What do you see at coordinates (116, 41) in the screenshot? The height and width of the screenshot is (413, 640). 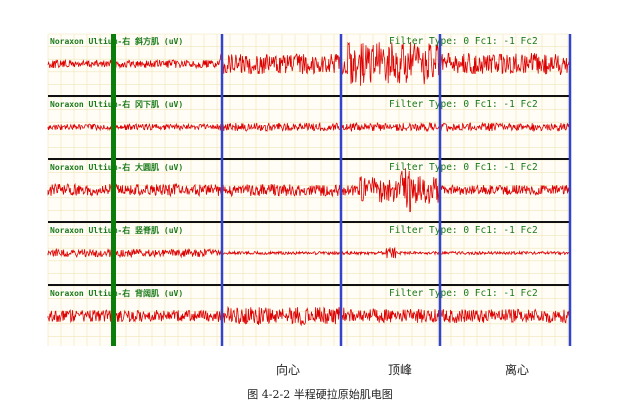 I see `channel-label: Noraxon Ultium-右 斜方肌 (uV)` at bounding box center [116, 41].